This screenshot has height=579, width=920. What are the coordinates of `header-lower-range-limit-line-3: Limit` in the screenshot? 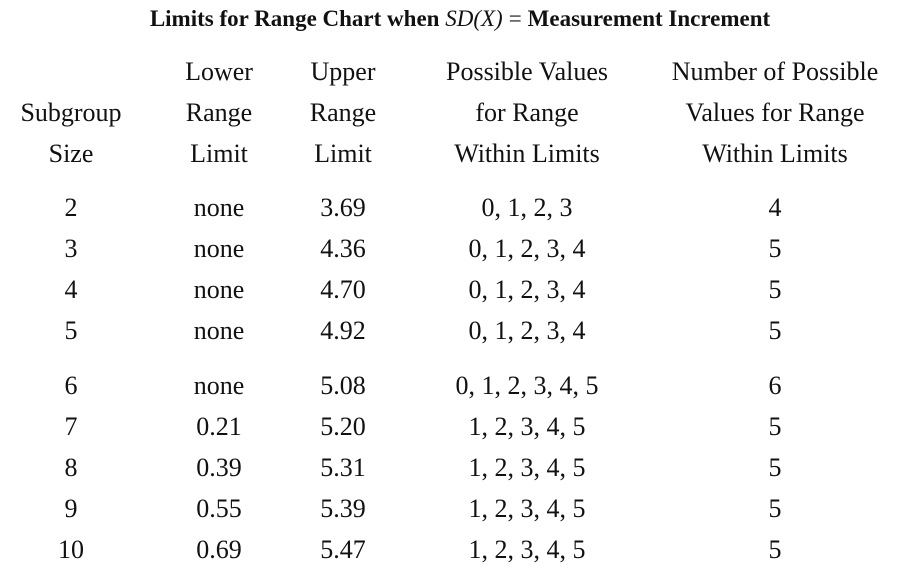 It's located at (219, 153).